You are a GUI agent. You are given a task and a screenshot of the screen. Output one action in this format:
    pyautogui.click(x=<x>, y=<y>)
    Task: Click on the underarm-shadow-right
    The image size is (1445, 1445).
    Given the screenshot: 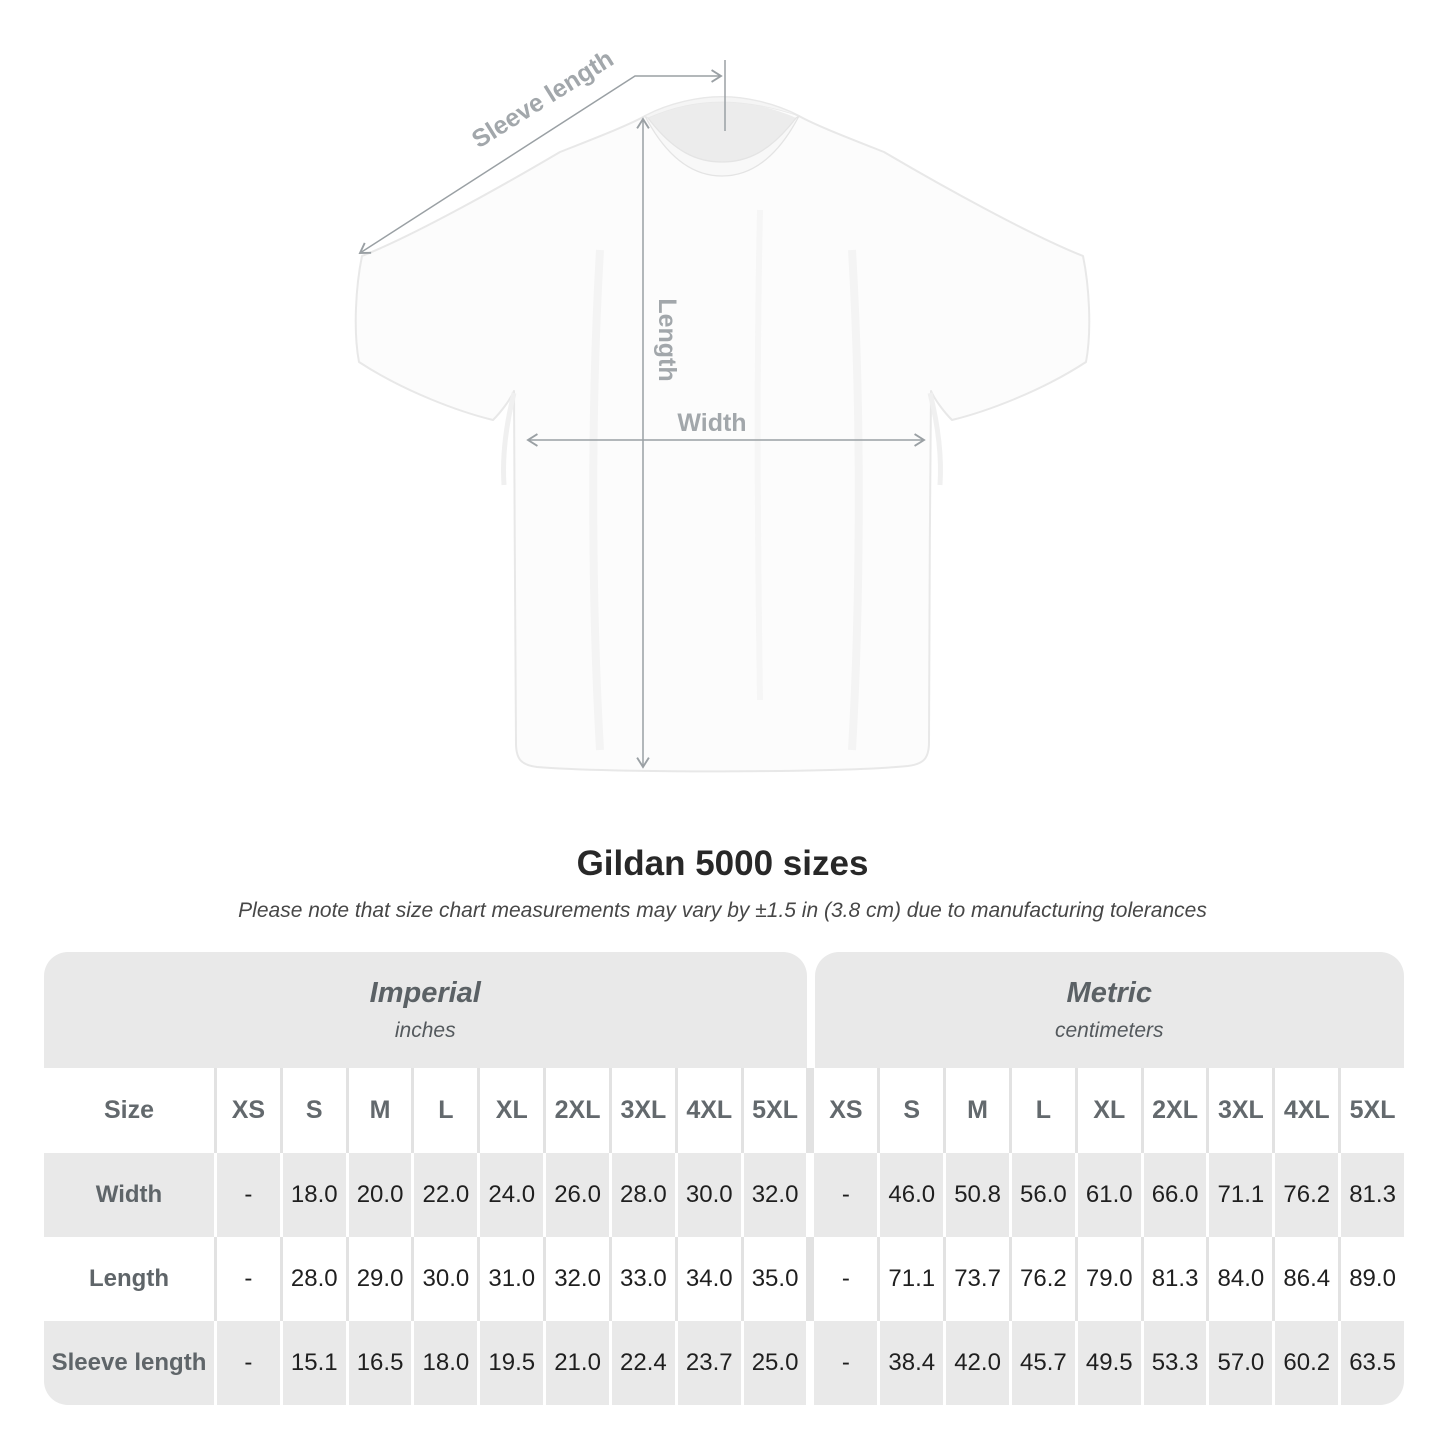 What is the action you would take?
    pyautogui.click(x=935, y=439)
    